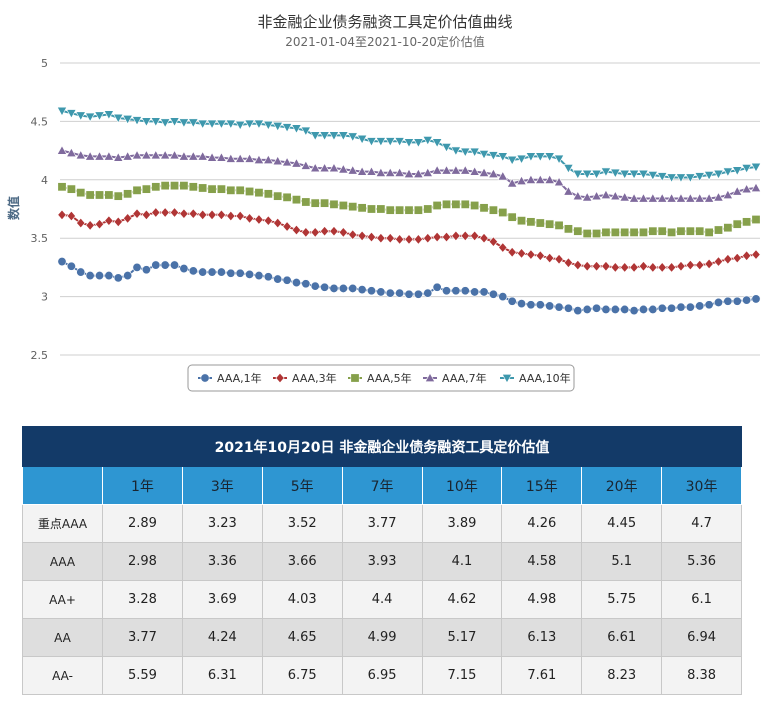 This screenshot has width=771, height=701. What do you see at coordinates (542, 675) in the screenshot?
I see `table-cell: 7.61` at bounding box center [542, 675].